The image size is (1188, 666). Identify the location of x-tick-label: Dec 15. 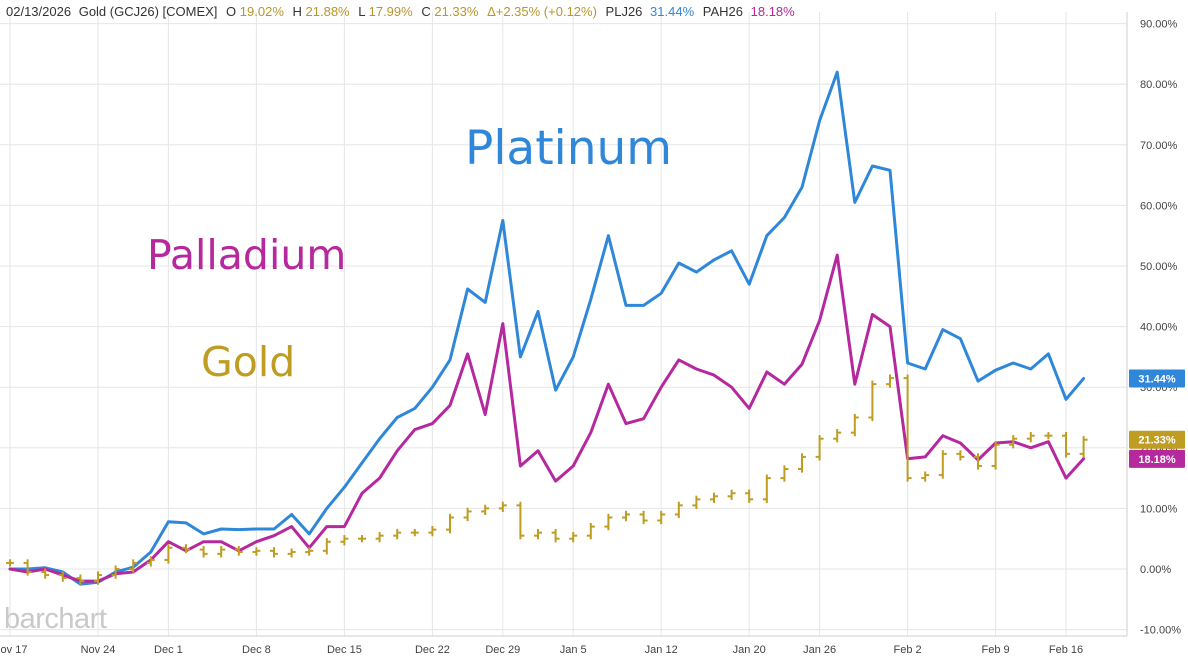
(344, 650).